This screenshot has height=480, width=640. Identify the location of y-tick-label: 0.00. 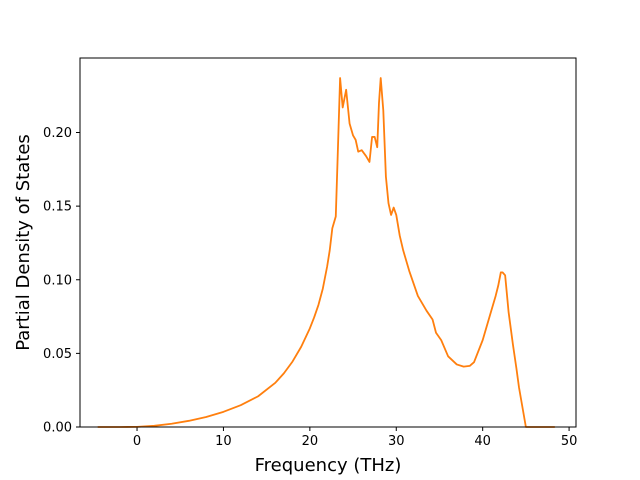
(57, 428).